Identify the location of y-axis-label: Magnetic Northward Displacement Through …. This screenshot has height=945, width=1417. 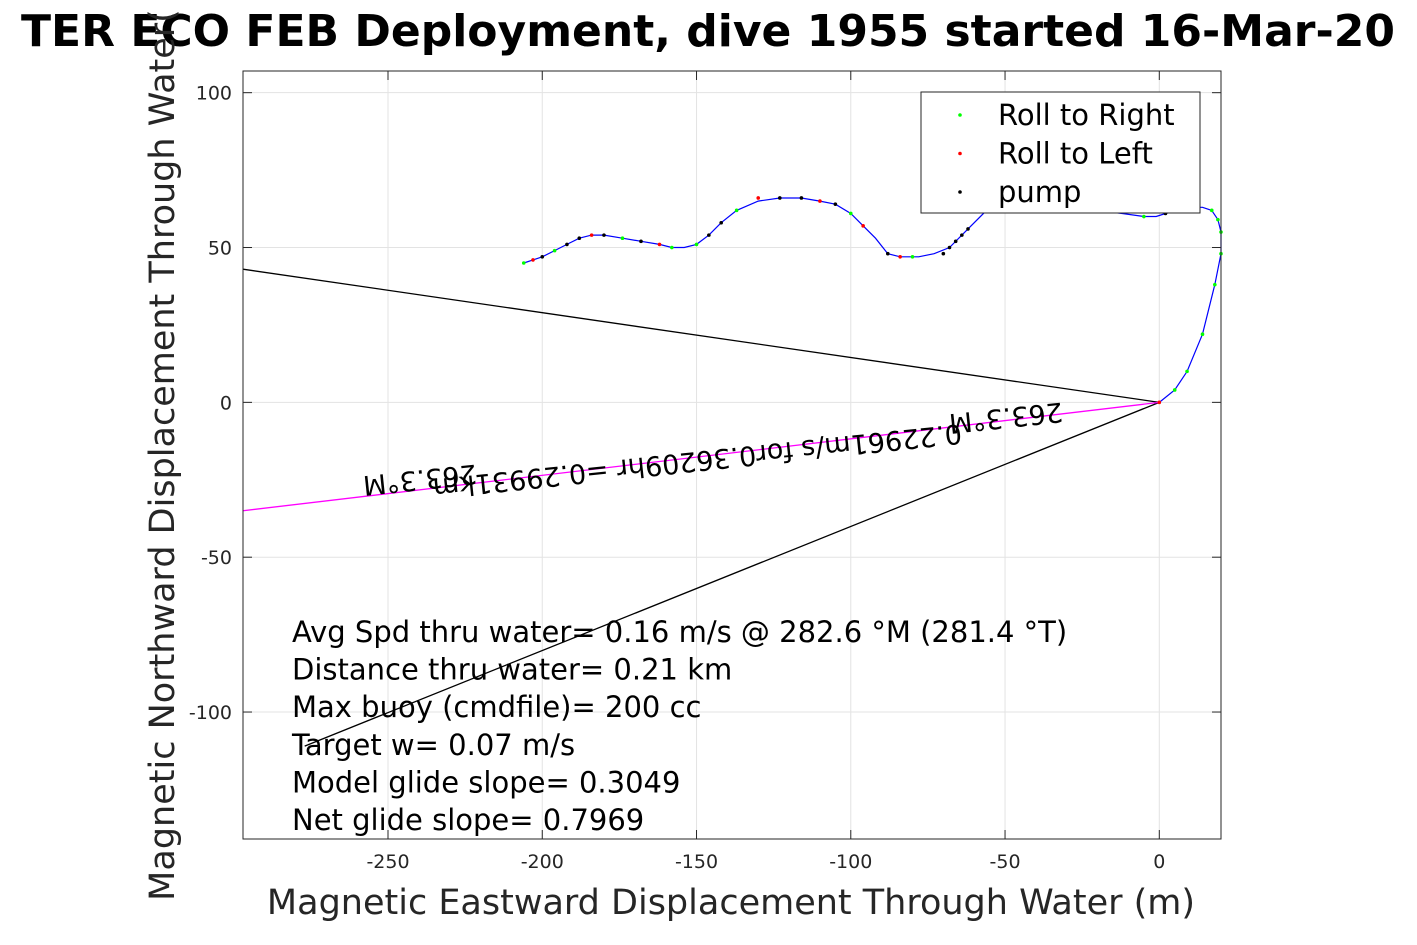
(163, 455).